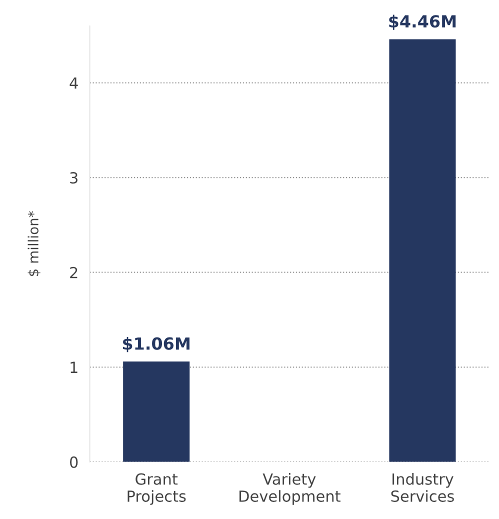 The height and width of the screenshot is (519, 499). I want to click on y-tick-label: 3, so click(74, 178).